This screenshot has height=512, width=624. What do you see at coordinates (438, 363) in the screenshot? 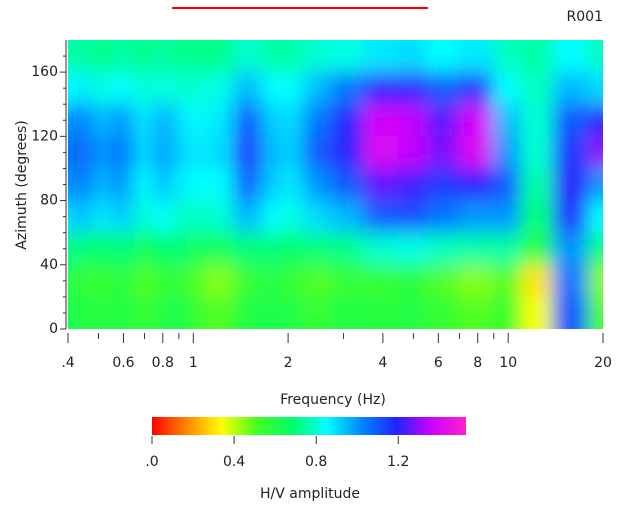
I see `x-tick-label: 6` at bounding box center [438, 363].